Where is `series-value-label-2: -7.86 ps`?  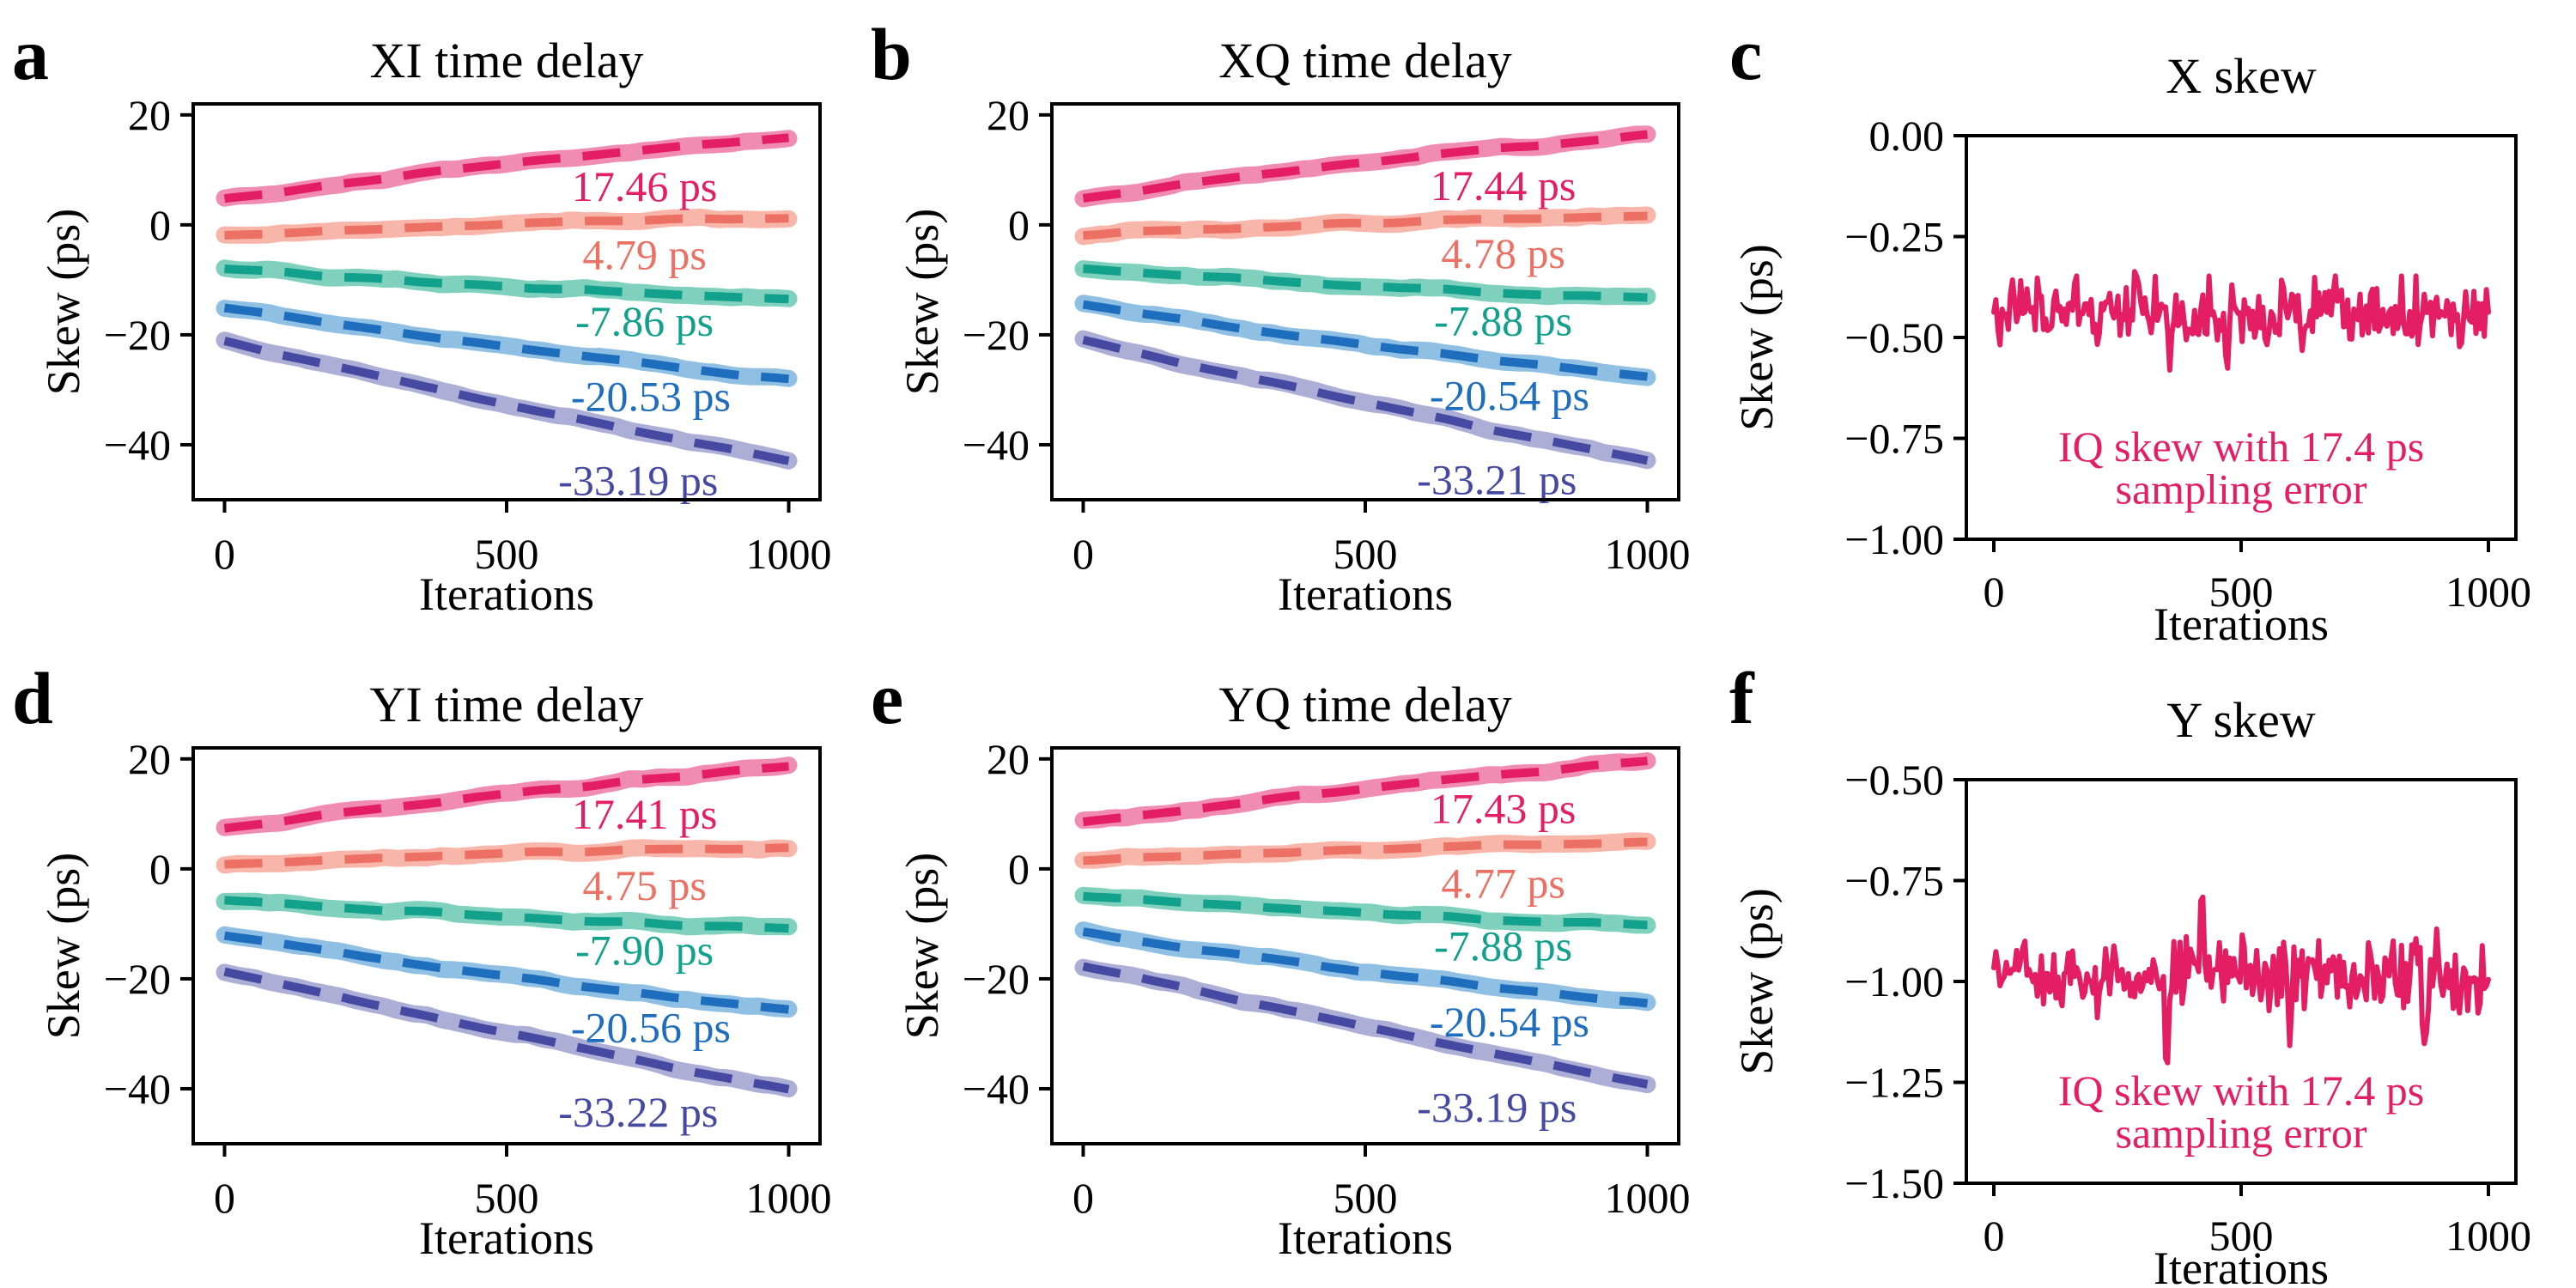 series-value-label-2: -7.86 ps is located at coordinates (644, 321).